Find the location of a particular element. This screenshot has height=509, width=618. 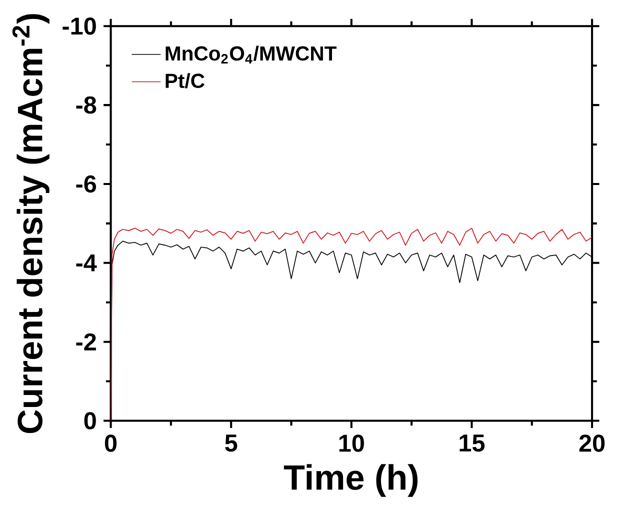

x-tick-label: 10 is located at coordinates (351, 443).